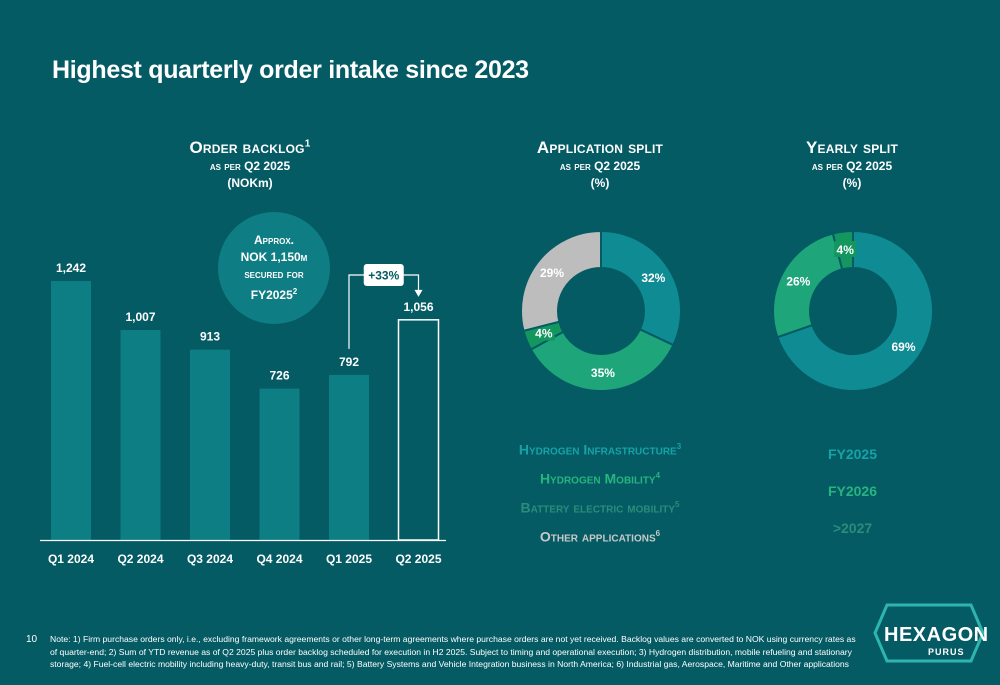 The height and width of the screenshot is (685, 1000). What do you see at coordinates (600, 147) in the screenshot?
I see `application-heading: Application split` at bounding box center [600, 147].